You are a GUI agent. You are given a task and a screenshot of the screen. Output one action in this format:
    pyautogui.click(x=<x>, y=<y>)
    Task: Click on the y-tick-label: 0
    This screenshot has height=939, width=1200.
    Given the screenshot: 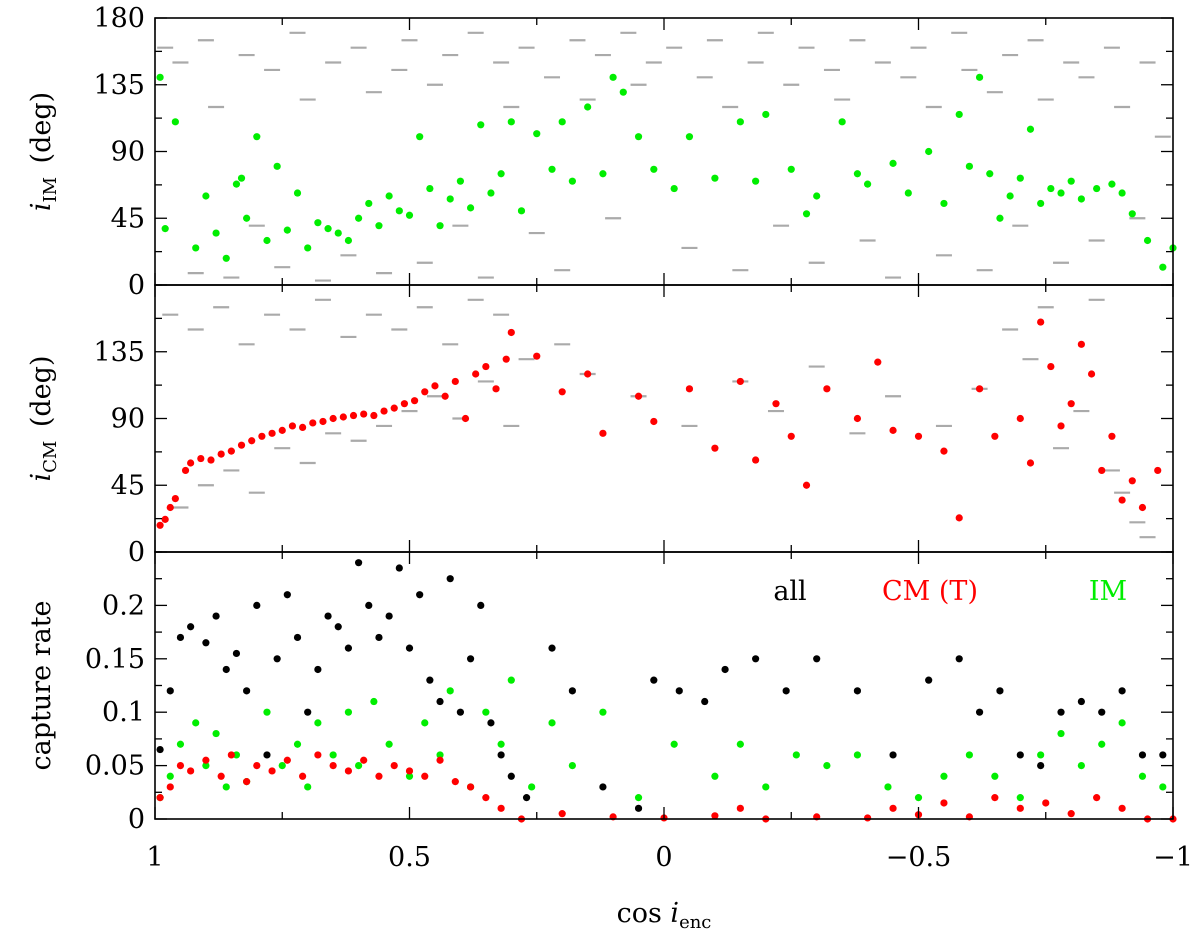 What is the action you would take?
    pyautogui.click(x=136, y=819)
    